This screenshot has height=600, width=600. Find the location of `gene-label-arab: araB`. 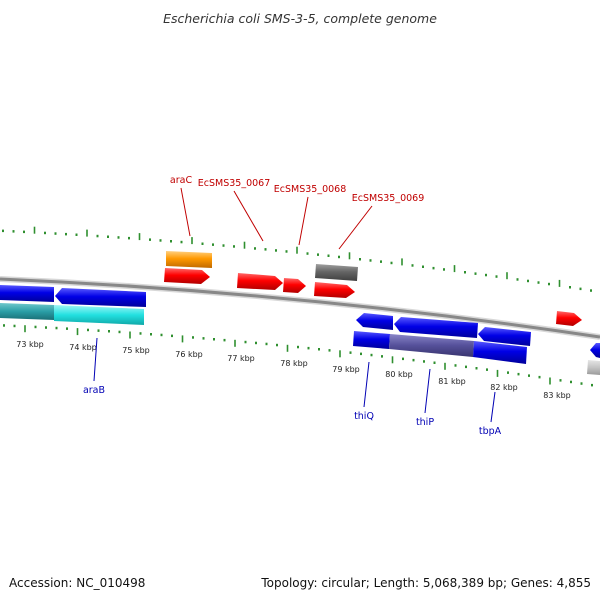

gene-label-arab: araB is located at coordinates (94, 390).